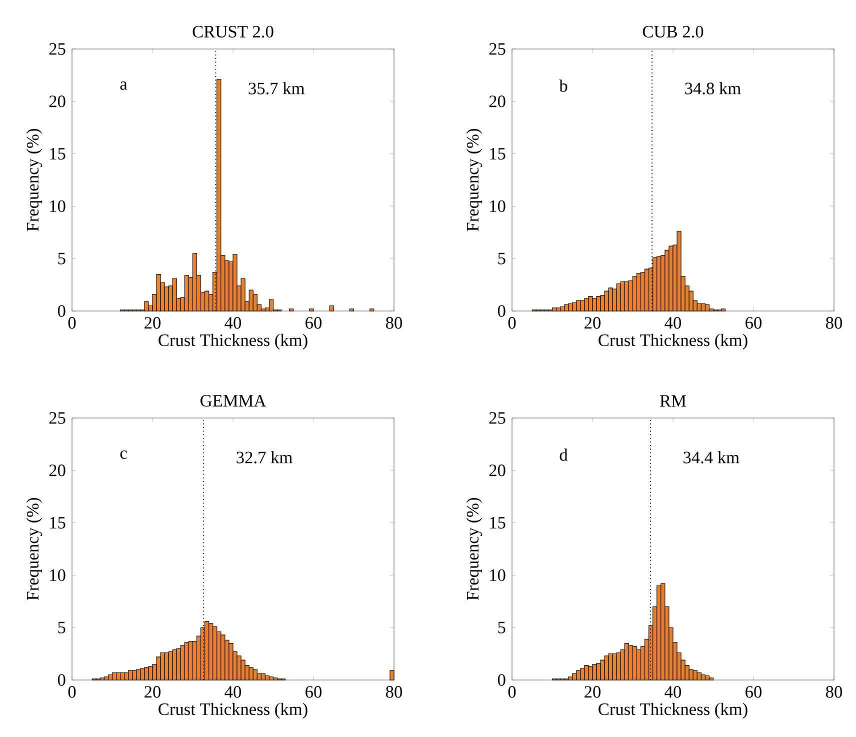  Describe the element at coordinates (123, 454) in the screenshot. I see `annotation: c` at that location.